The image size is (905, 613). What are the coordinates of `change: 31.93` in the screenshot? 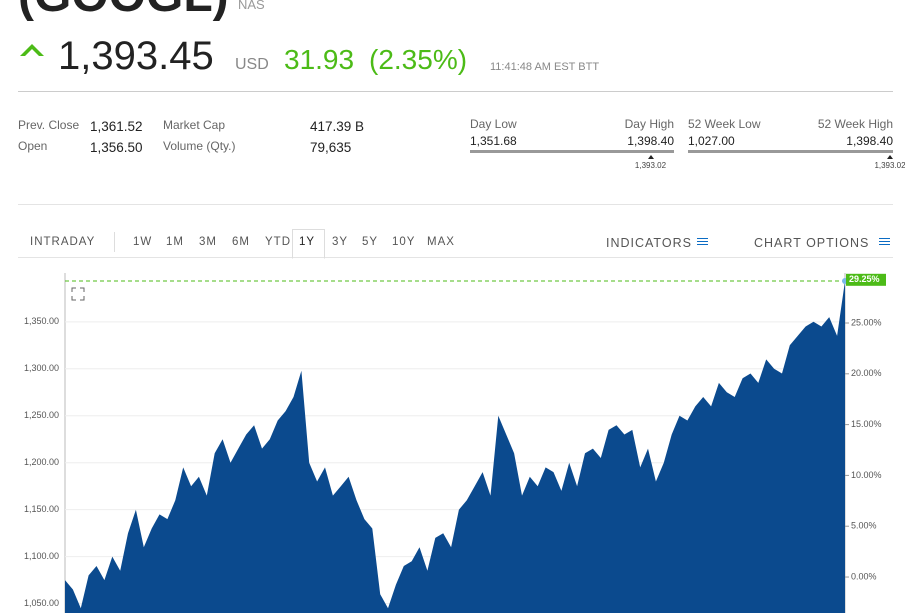 It's located at (319, 59).